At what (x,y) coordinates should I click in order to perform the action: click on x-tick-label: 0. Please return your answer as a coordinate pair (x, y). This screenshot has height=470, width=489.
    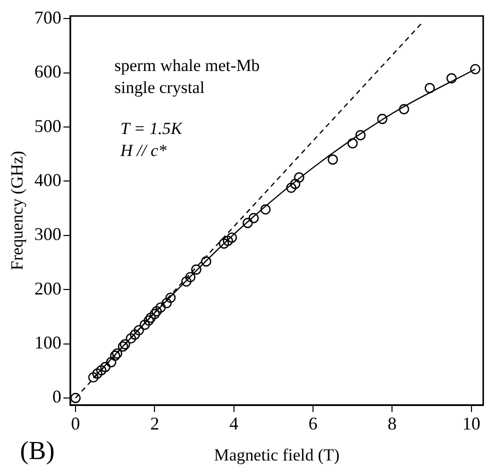
    Looking at the image, I should click on (75, 424).